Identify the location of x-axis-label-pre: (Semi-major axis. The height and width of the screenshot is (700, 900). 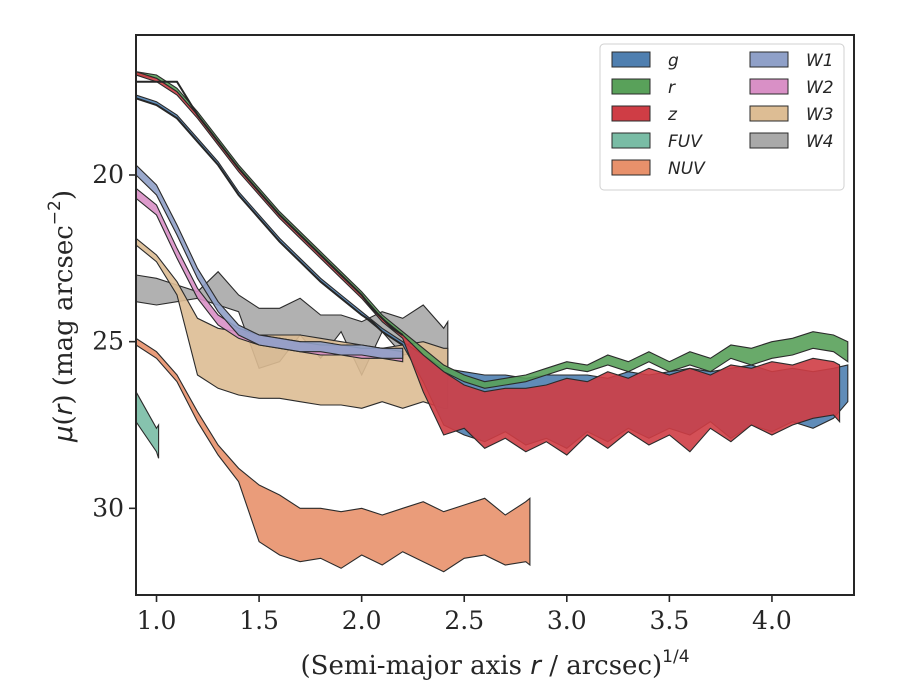
(415, 666).